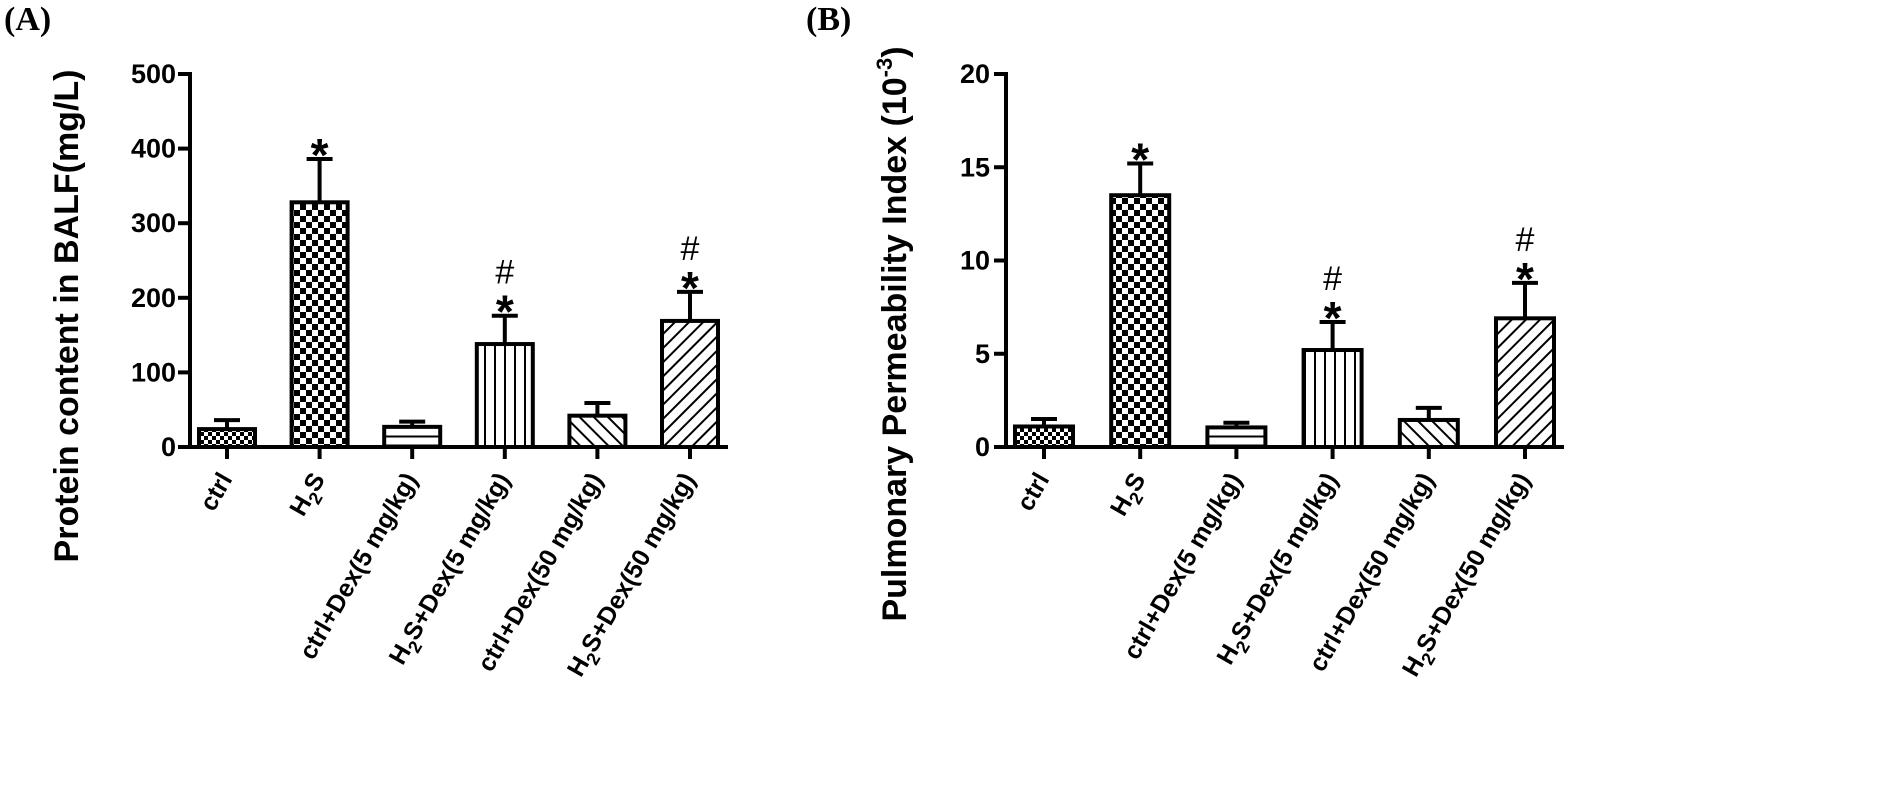  I want to click on panel-a-y-tick-label: 500, so click(153, 74).